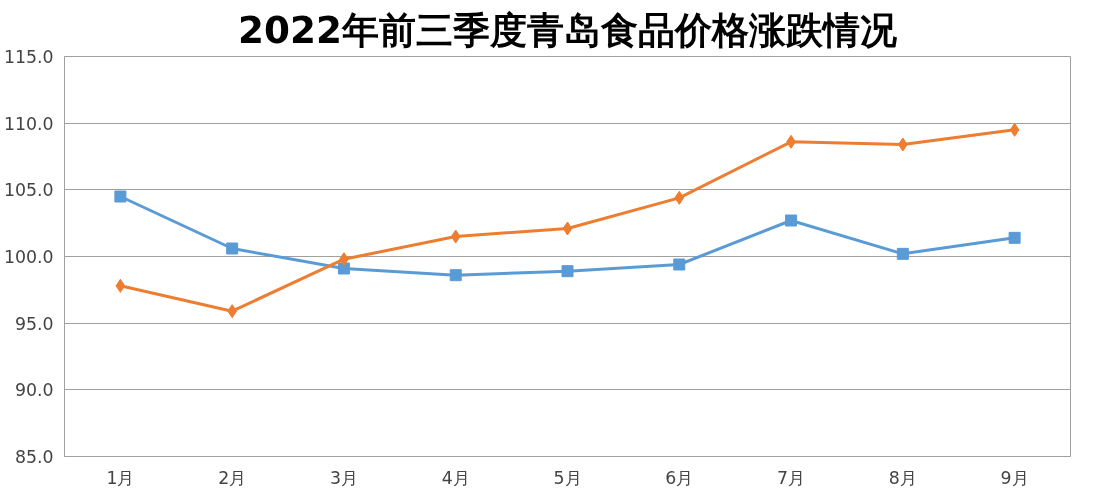  What do you see at coordinates (28, 257) in the screenshot?
I see `y-tick-label: 100.0` at bounding box center [28, 257].